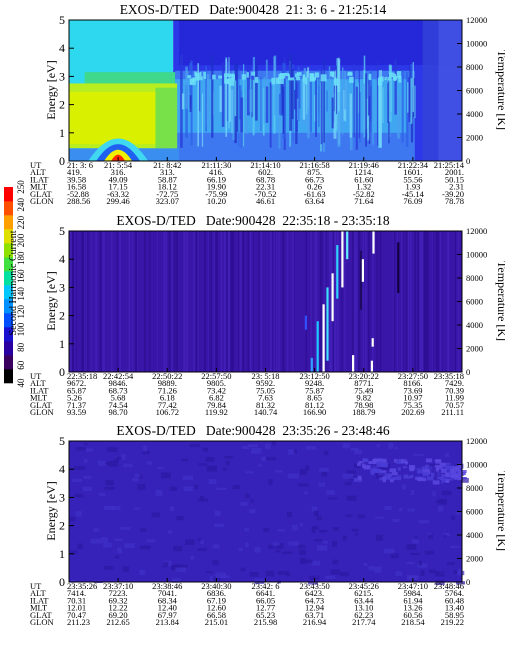  Describe the element at coordinates (468, 372) in the screenshot. I see `y-tick-label-right: 0` at that location.